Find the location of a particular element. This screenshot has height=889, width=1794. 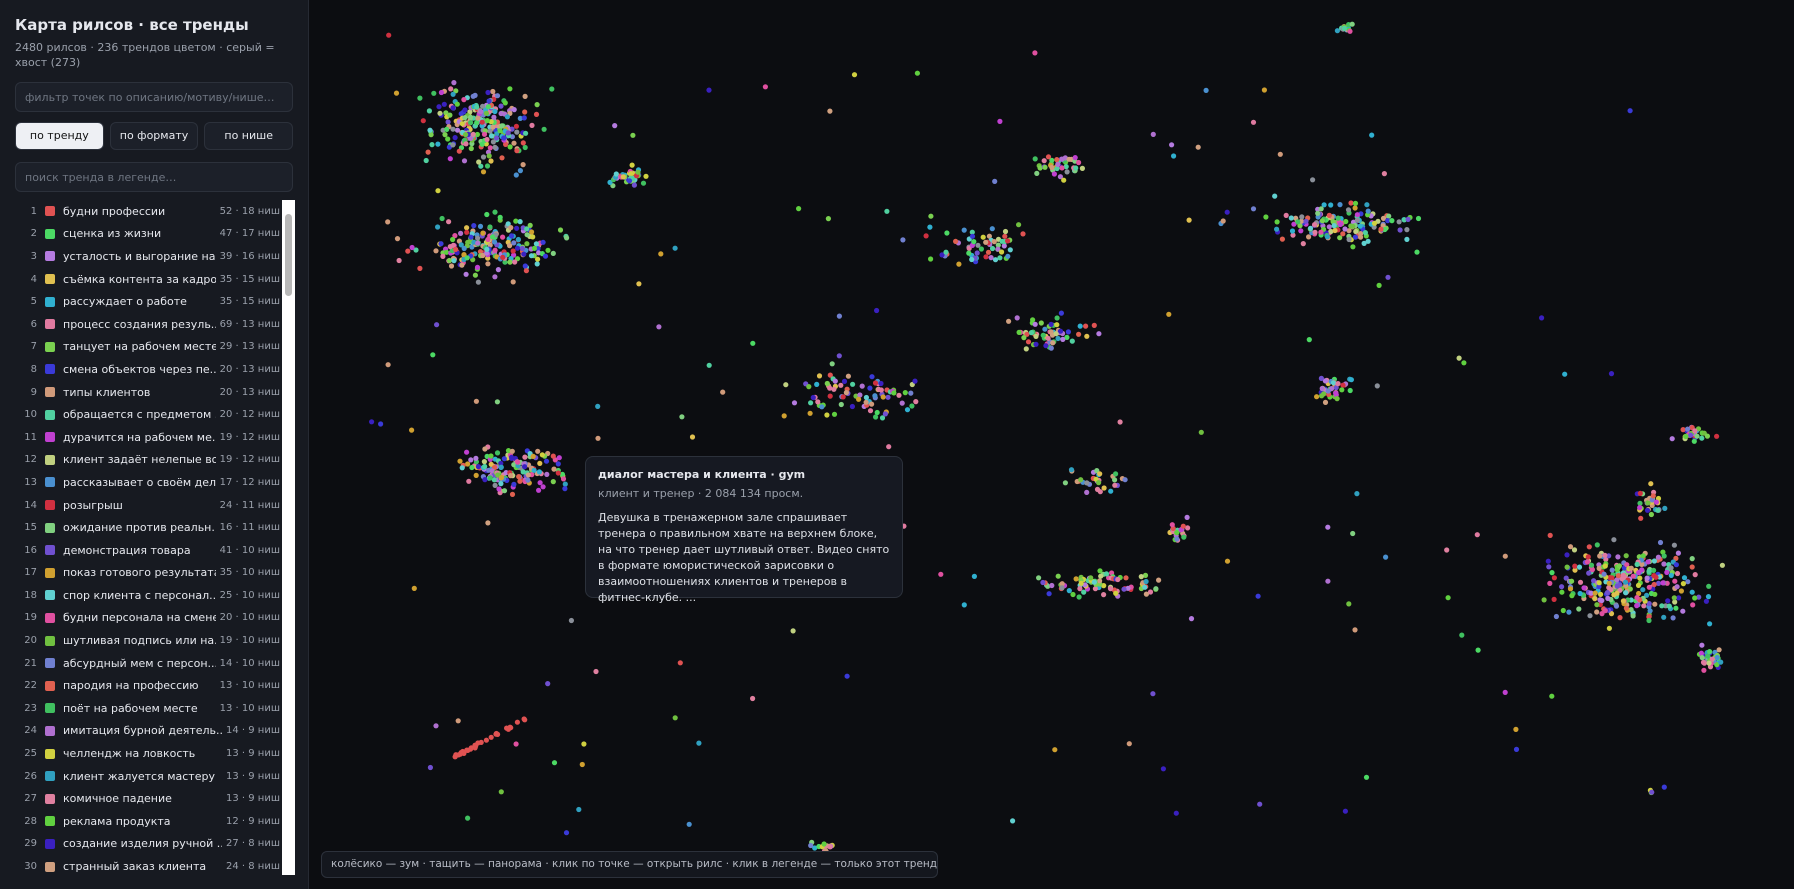

legend-item: 23 поёт на рабочем месте 13 · 10 ниш is located at coordinates (147, 708).